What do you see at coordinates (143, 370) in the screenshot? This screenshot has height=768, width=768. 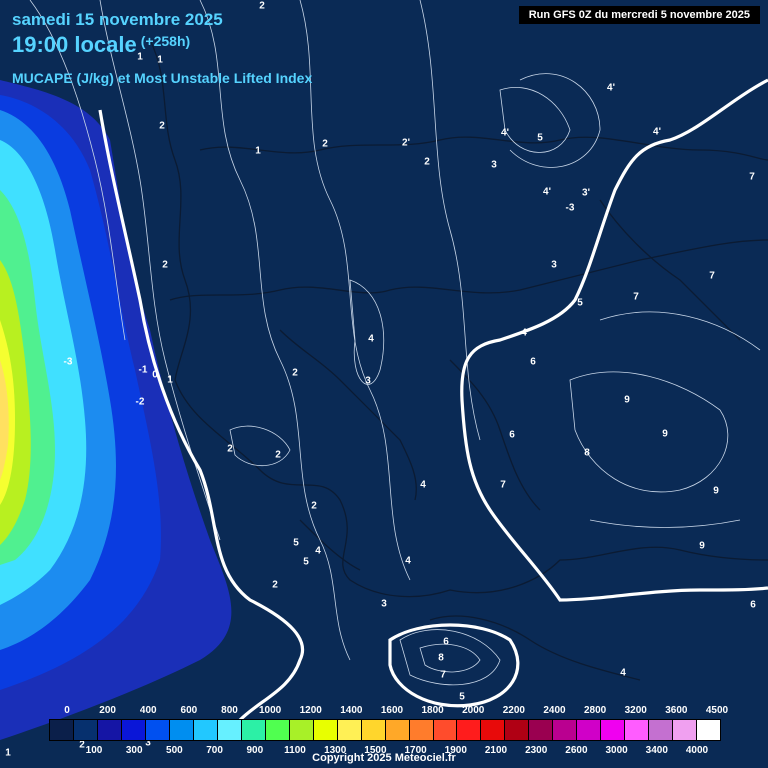 I see `lifted-index-value: -1` at bounding box center [143, 370].